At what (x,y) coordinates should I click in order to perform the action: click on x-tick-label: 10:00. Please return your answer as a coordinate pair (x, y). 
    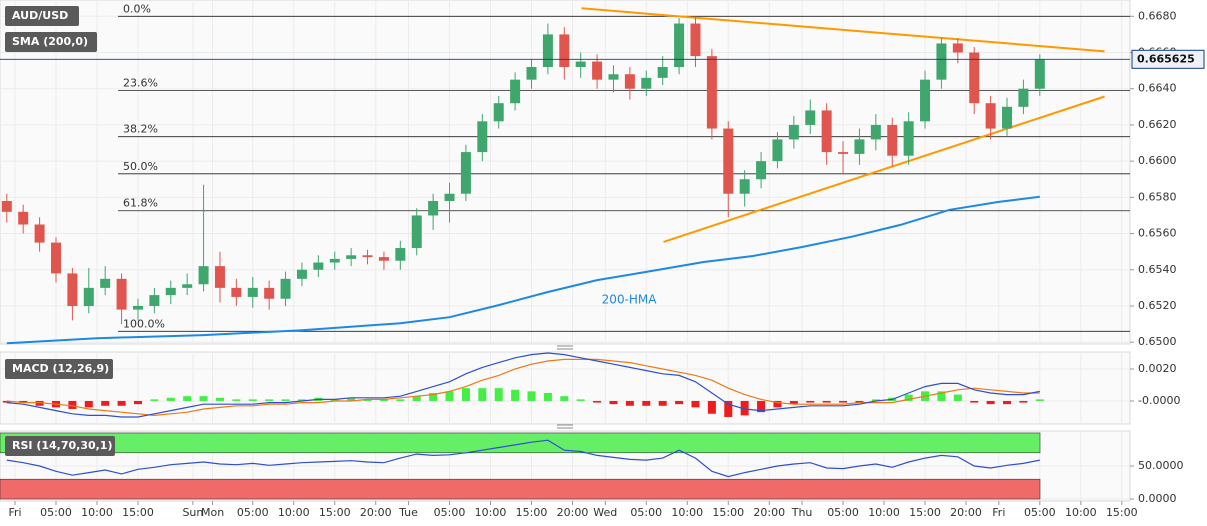
    Looking at the image, I should click on (884, 512).